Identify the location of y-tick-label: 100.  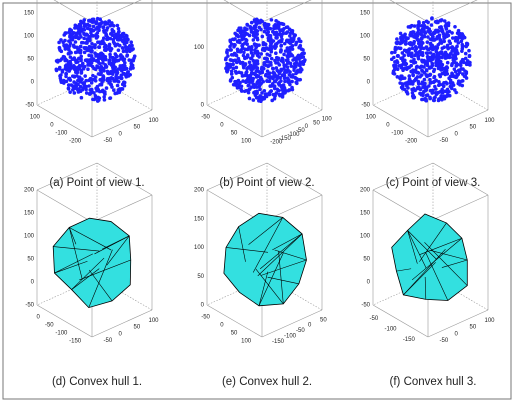
(154, 121).